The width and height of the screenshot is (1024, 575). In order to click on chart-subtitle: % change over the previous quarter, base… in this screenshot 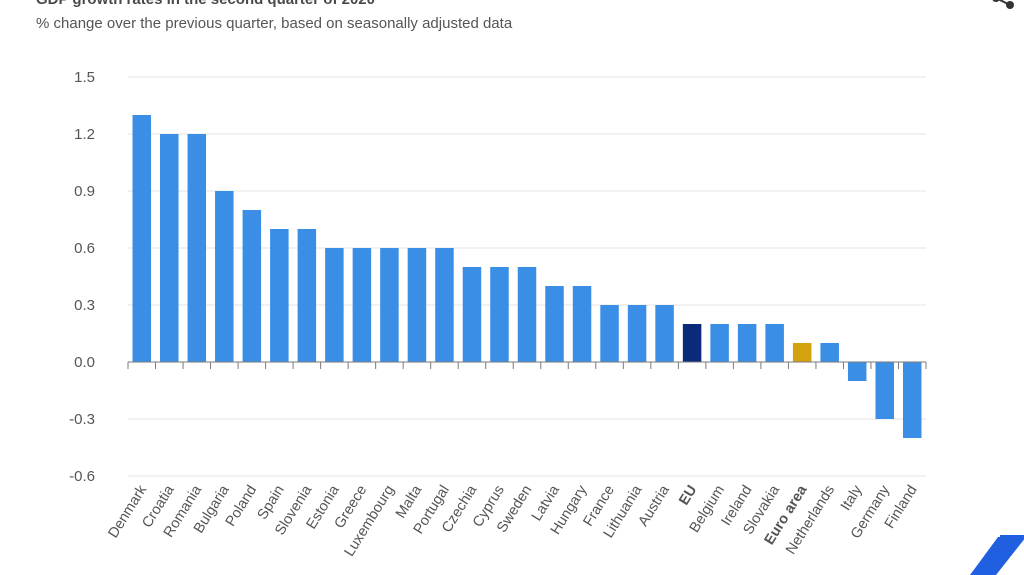, I will do `click(274, 23)`.